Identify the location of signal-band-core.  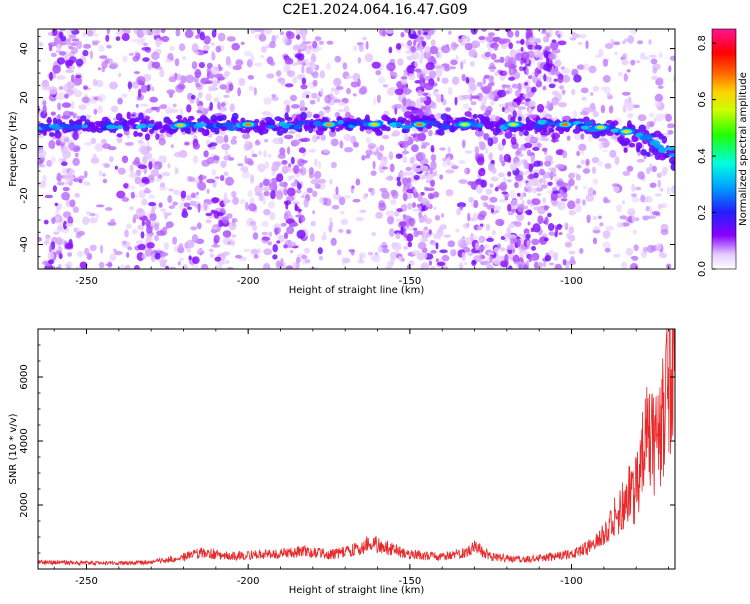
(271, 127).